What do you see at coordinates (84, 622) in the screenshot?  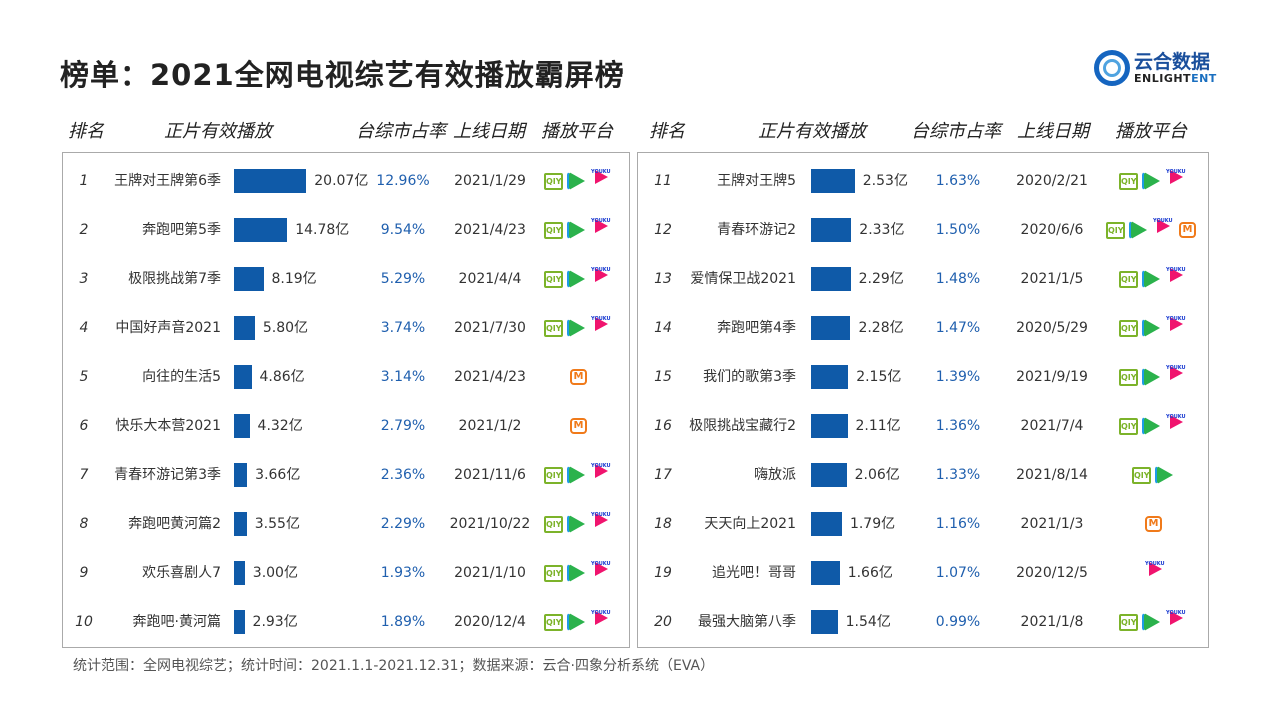 I see `rank: 10` at bounding box center [84, 622].